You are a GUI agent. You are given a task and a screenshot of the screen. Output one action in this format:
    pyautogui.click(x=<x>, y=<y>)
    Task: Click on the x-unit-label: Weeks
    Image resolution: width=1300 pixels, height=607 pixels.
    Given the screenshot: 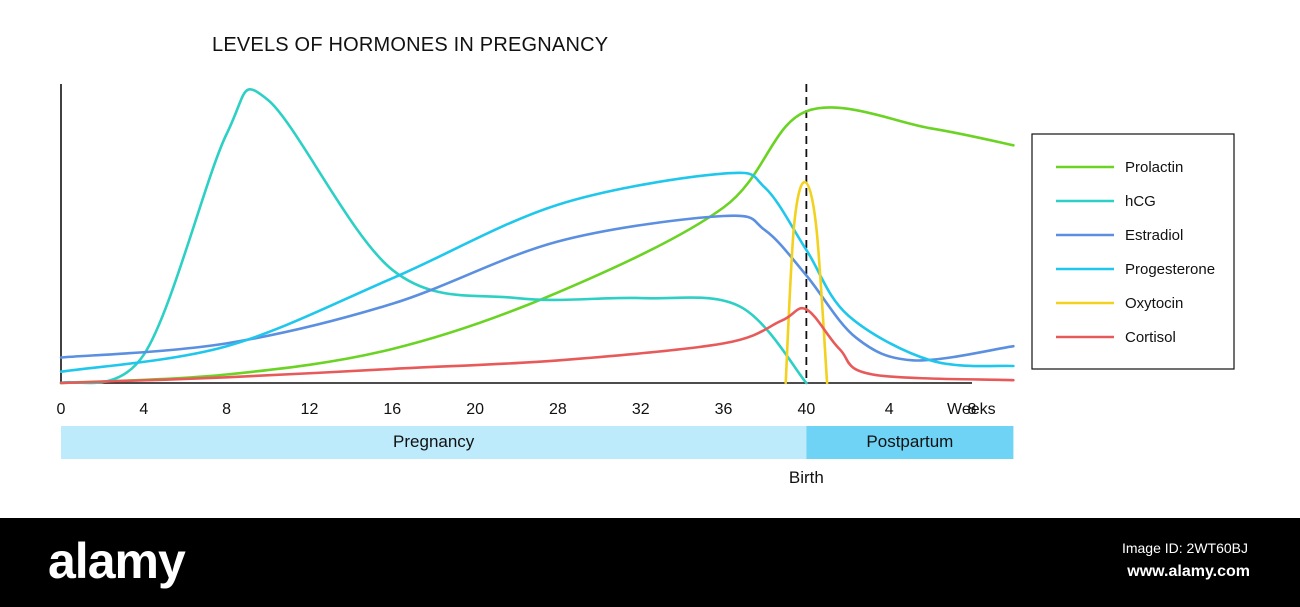 What is the action you would take?
    pyautogui.click(x=971, y=409)
    